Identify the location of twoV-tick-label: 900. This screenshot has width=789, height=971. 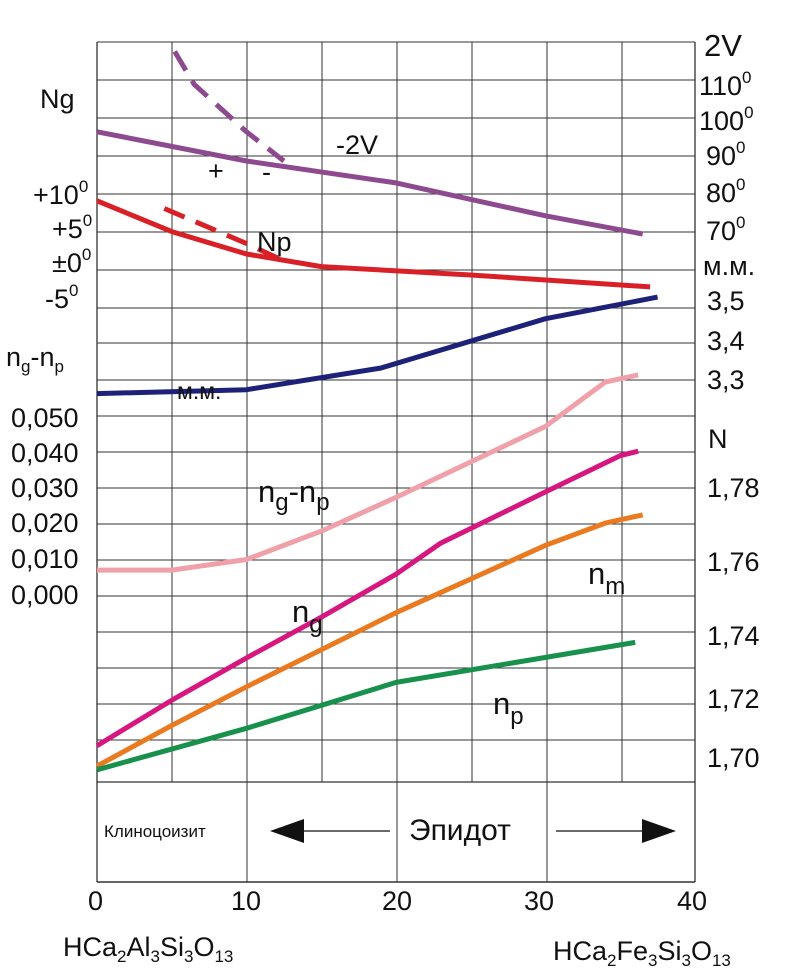
(726, 154).